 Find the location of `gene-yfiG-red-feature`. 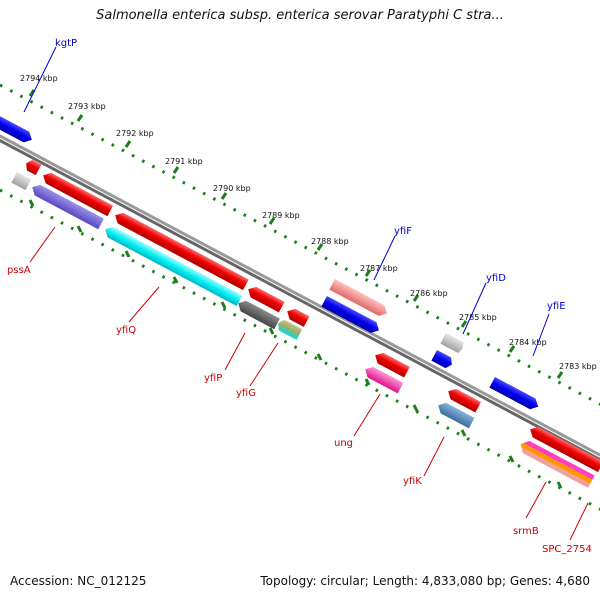

gene-yfiG-red-feature is located at coordinates (297, 316).